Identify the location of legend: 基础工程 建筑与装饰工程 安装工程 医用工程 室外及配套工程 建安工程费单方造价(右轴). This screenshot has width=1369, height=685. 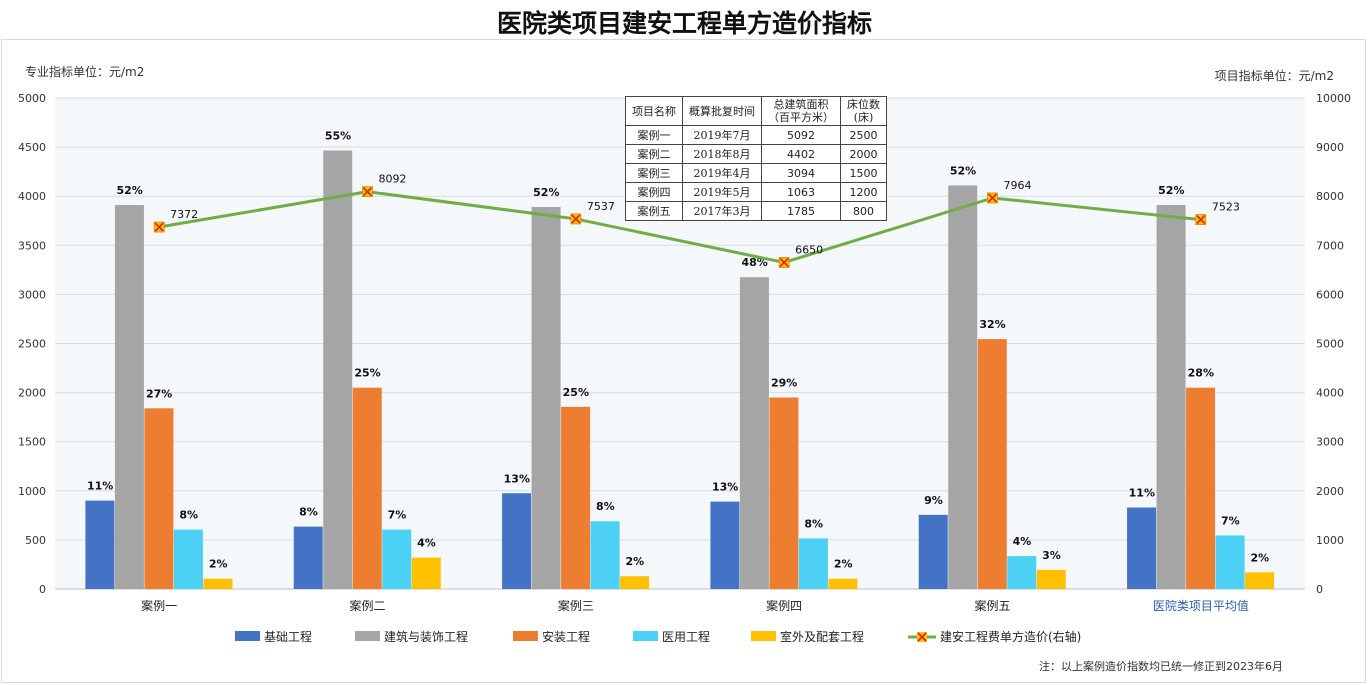
(658, 636).